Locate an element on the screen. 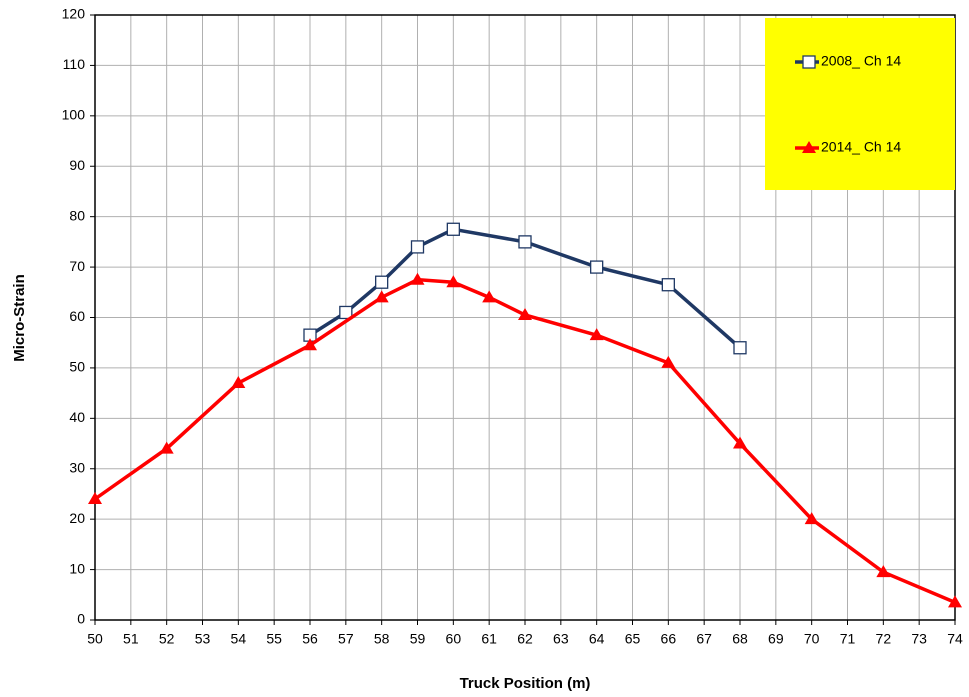 The height and width of the screenshot is (697, 969). x-tick-label: 68 is located at coordinates (740, 639).